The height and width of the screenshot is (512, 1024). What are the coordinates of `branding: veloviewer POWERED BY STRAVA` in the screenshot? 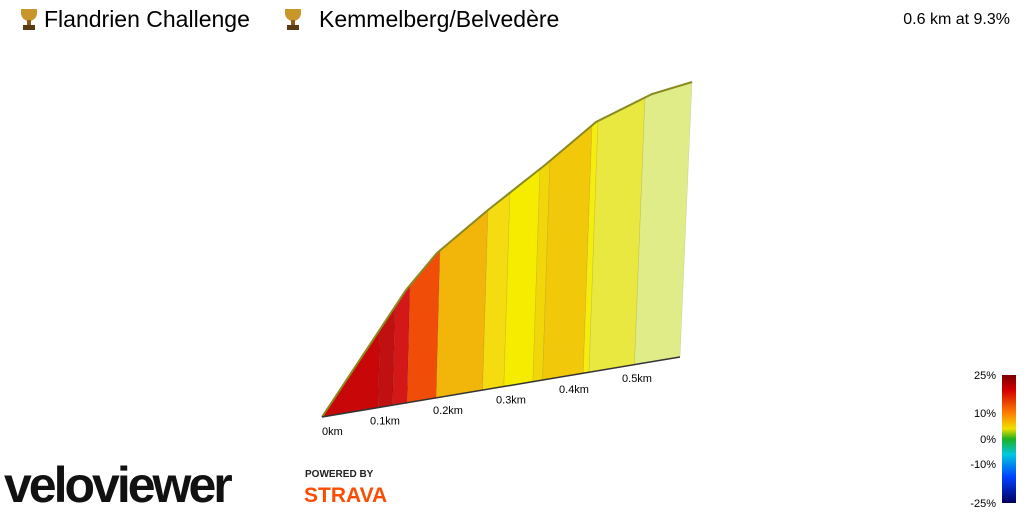 It's located at (195, 484).